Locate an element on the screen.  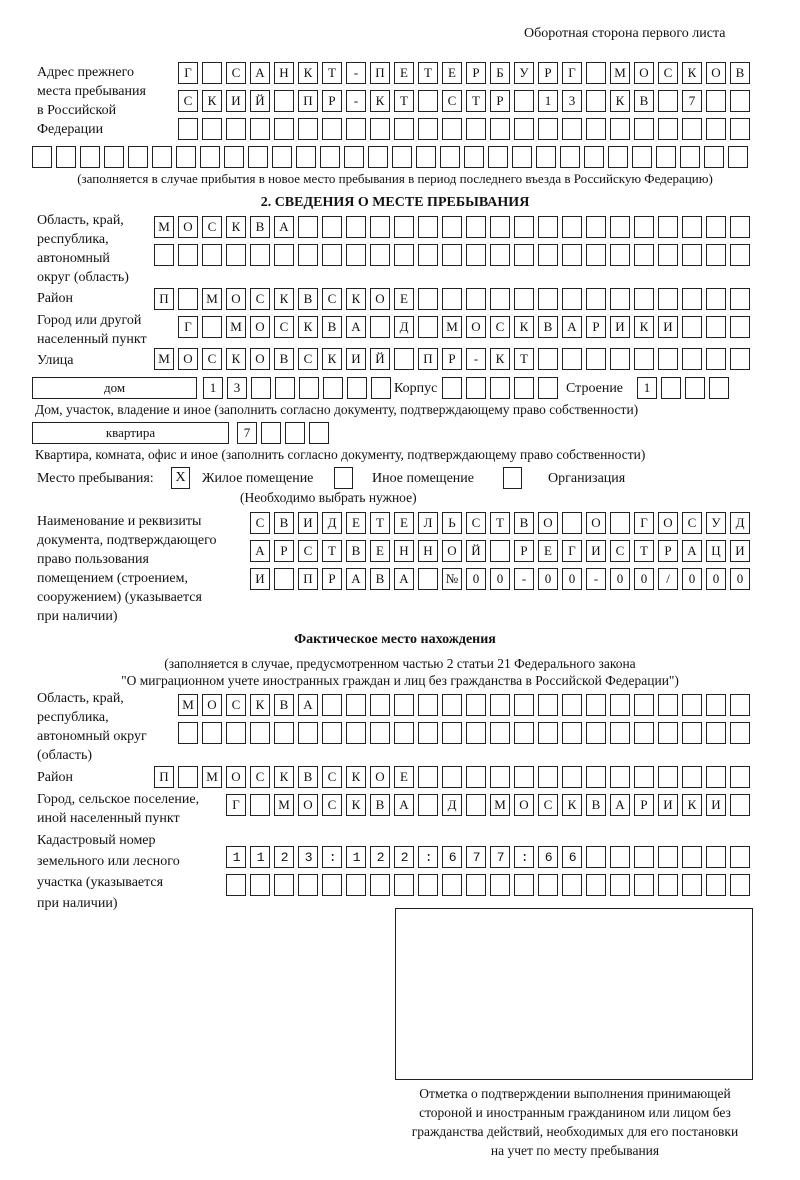
char-cell: М is located at coordinates (500, 805).